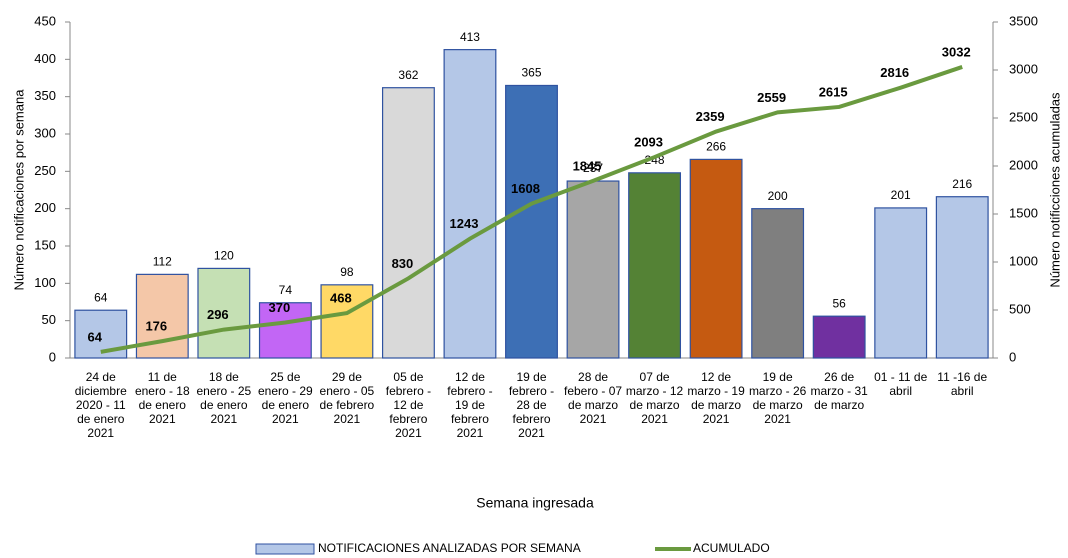 This screenshot has width=1068, height=558. Describe the element at coordinates (1023, 212) in the screenshot. I see `y2-tick-label: 1500` at that location.